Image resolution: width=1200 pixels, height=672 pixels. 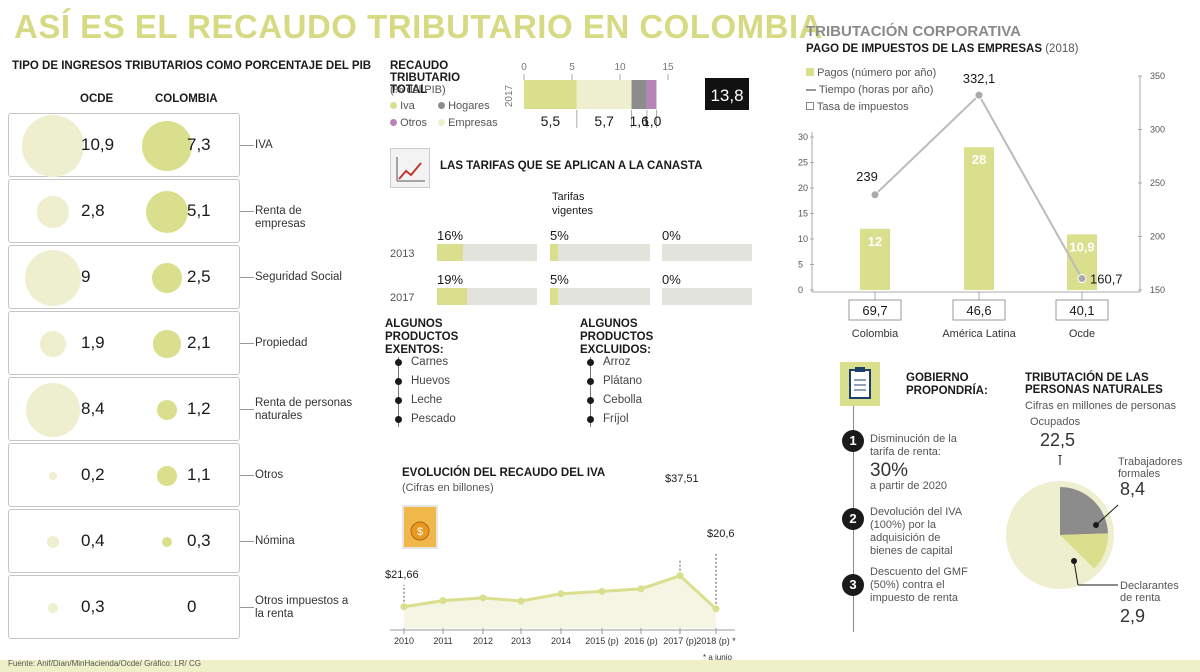 What do you see at coordinates (430, 362) in the screenshot?
I see `list-item: Carnes` at bounding box center [430, 362].